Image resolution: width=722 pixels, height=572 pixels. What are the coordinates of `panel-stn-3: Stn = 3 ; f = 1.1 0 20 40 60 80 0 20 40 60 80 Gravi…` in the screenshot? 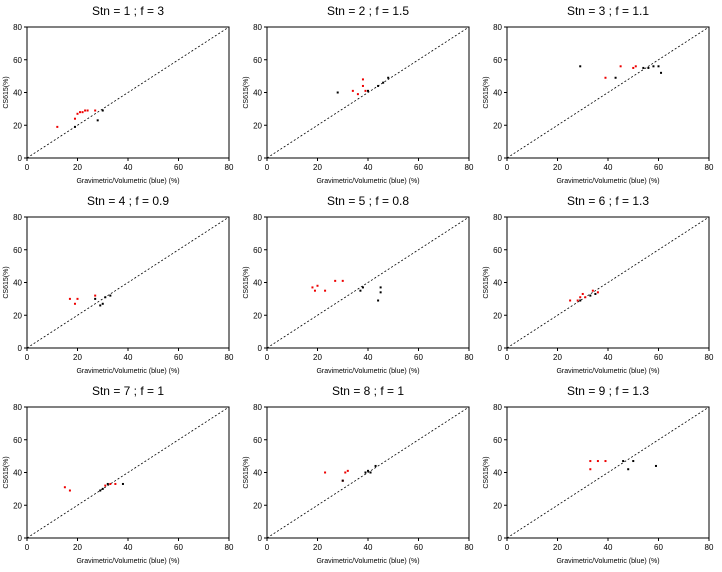 It's located at (598, 94).